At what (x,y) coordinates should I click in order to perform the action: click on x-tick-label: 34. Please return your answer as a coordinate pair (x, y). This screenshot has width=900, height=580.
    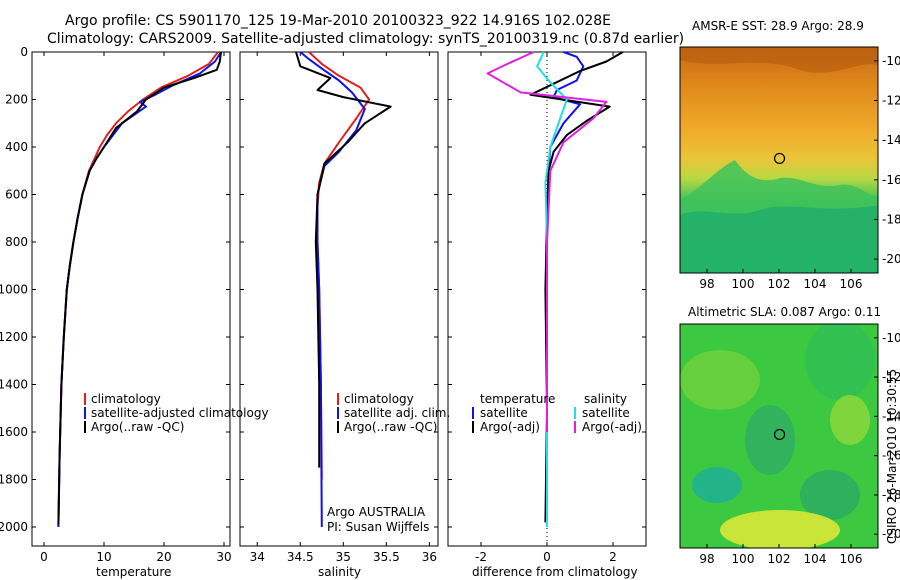
    Looking at the image, I should click on (257, 557).